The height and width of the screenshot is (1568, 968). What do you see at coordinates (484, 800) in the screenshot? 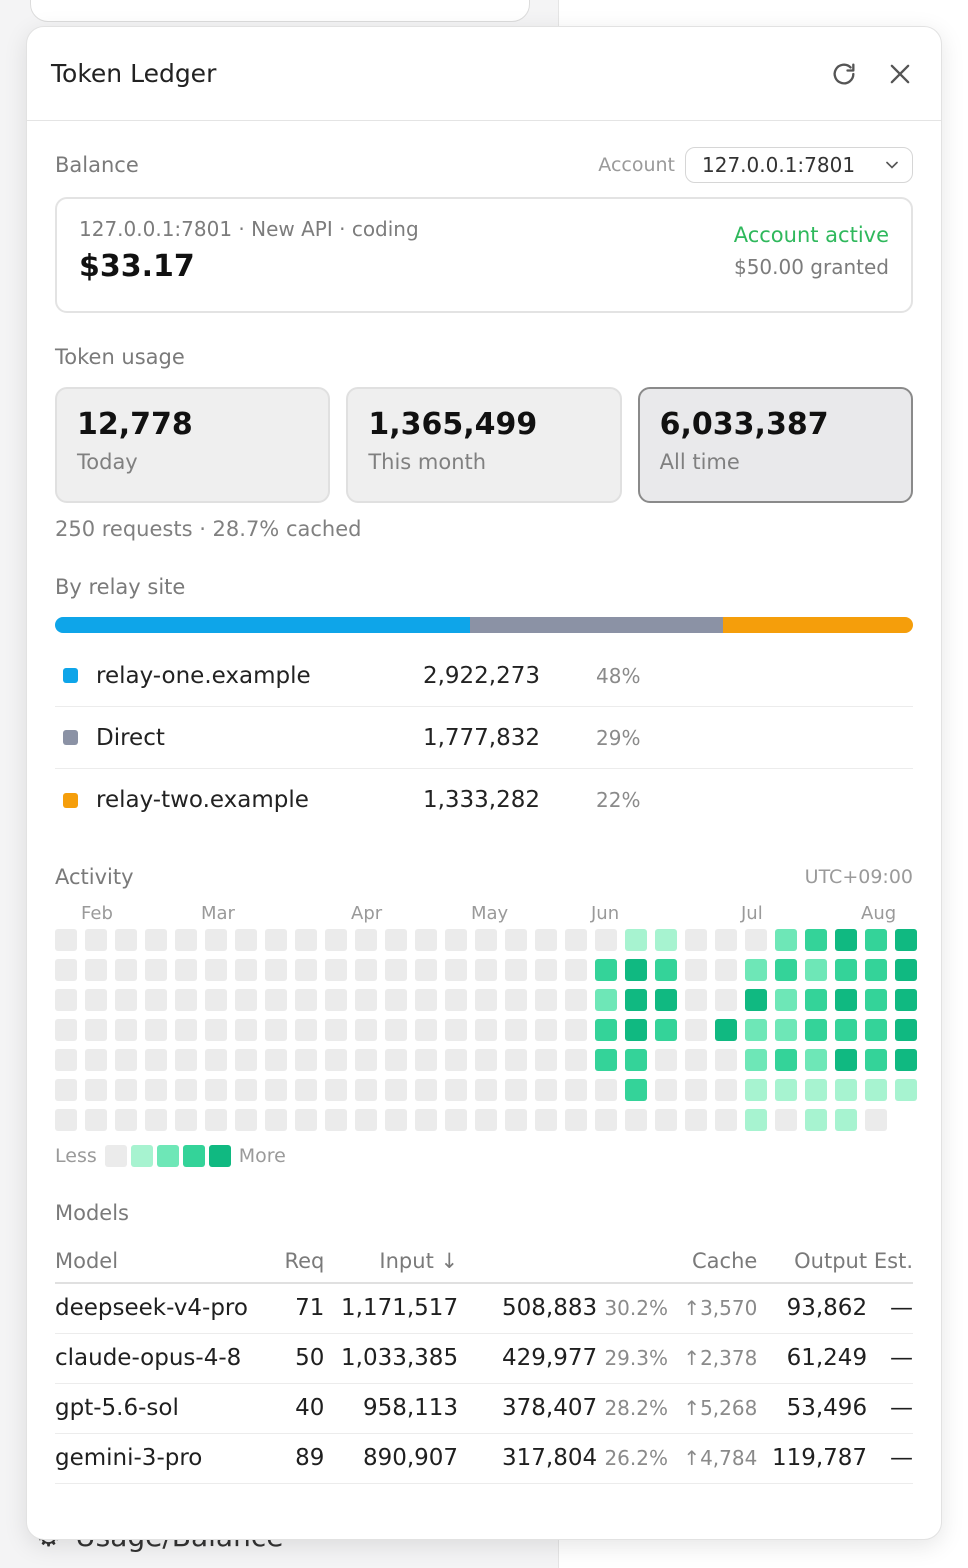
I see `relay-row: relay-two.example 1,333,282 22%` at bounding box center [484, 800].